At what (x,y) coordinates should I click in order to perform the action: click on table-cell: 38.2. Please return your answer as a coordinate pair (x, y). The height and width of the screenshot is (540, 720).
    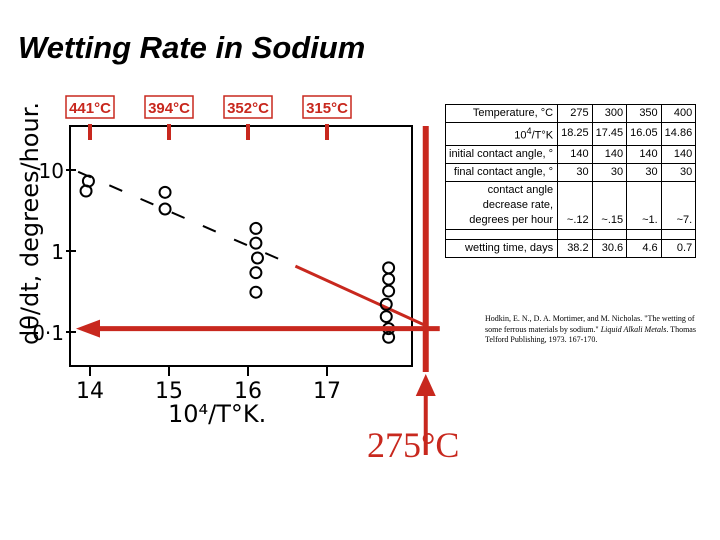
    Looking at the image, I should click on (575, 248).